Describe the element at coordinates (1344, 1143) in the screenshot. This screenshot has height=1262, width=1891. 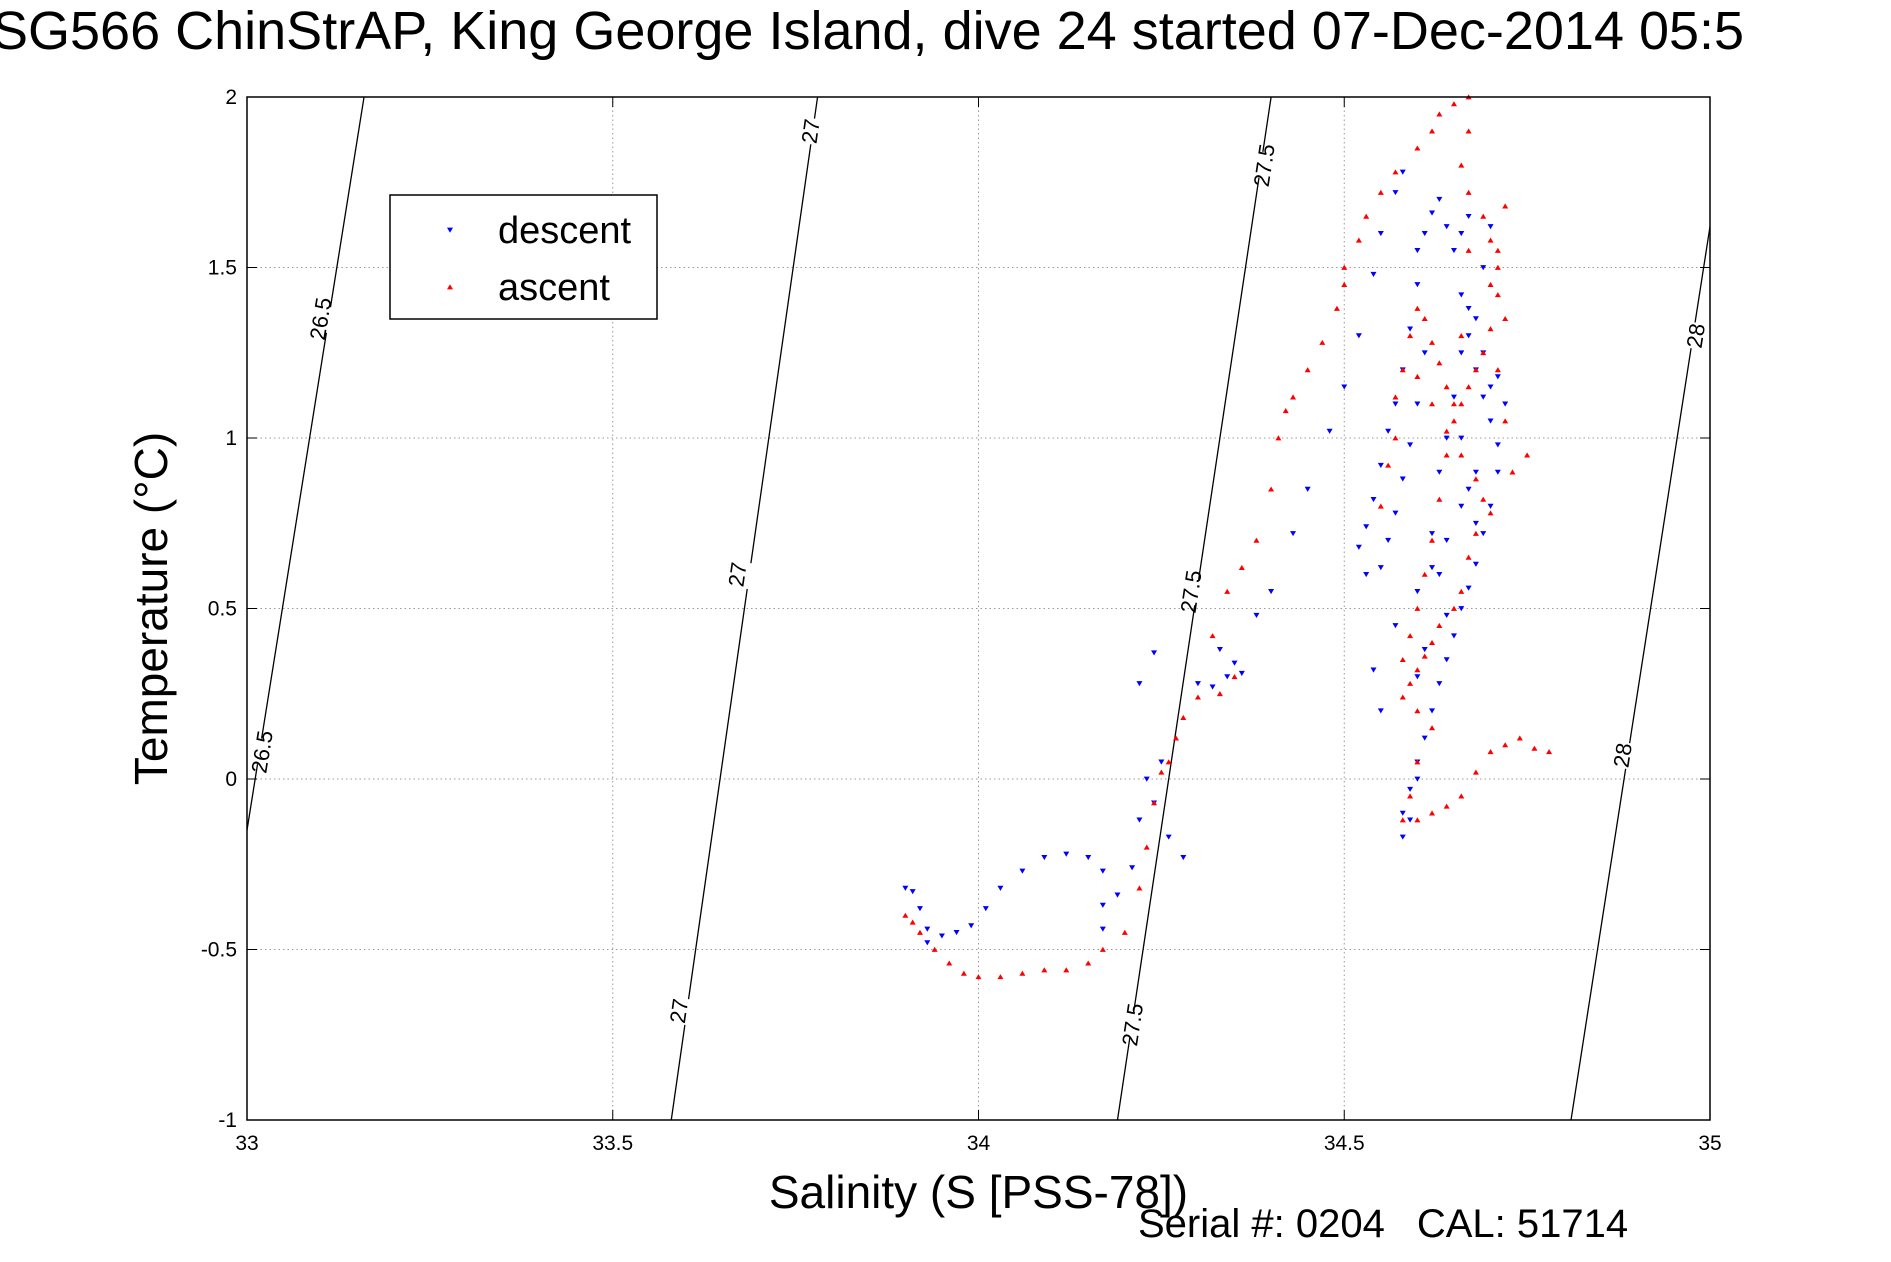
I see `x-tick-label: 34.5` at that location.